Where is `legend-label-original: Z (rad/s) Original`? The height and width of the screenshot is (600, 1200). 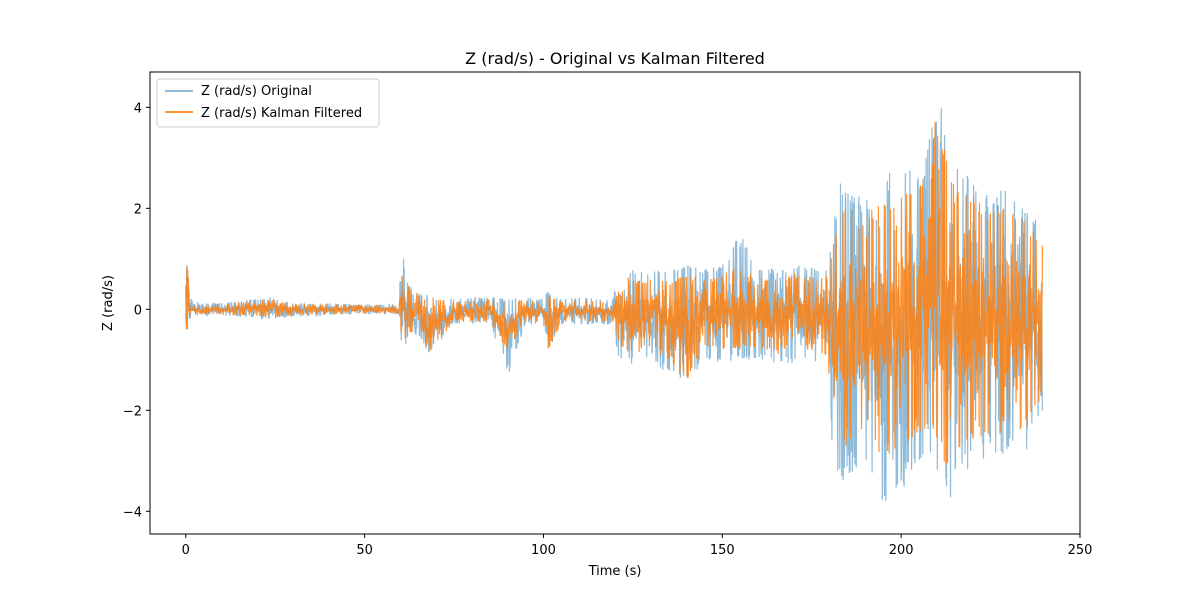
legend-label-original: Z (rad/s) Original is located at coordinates (256, 91).